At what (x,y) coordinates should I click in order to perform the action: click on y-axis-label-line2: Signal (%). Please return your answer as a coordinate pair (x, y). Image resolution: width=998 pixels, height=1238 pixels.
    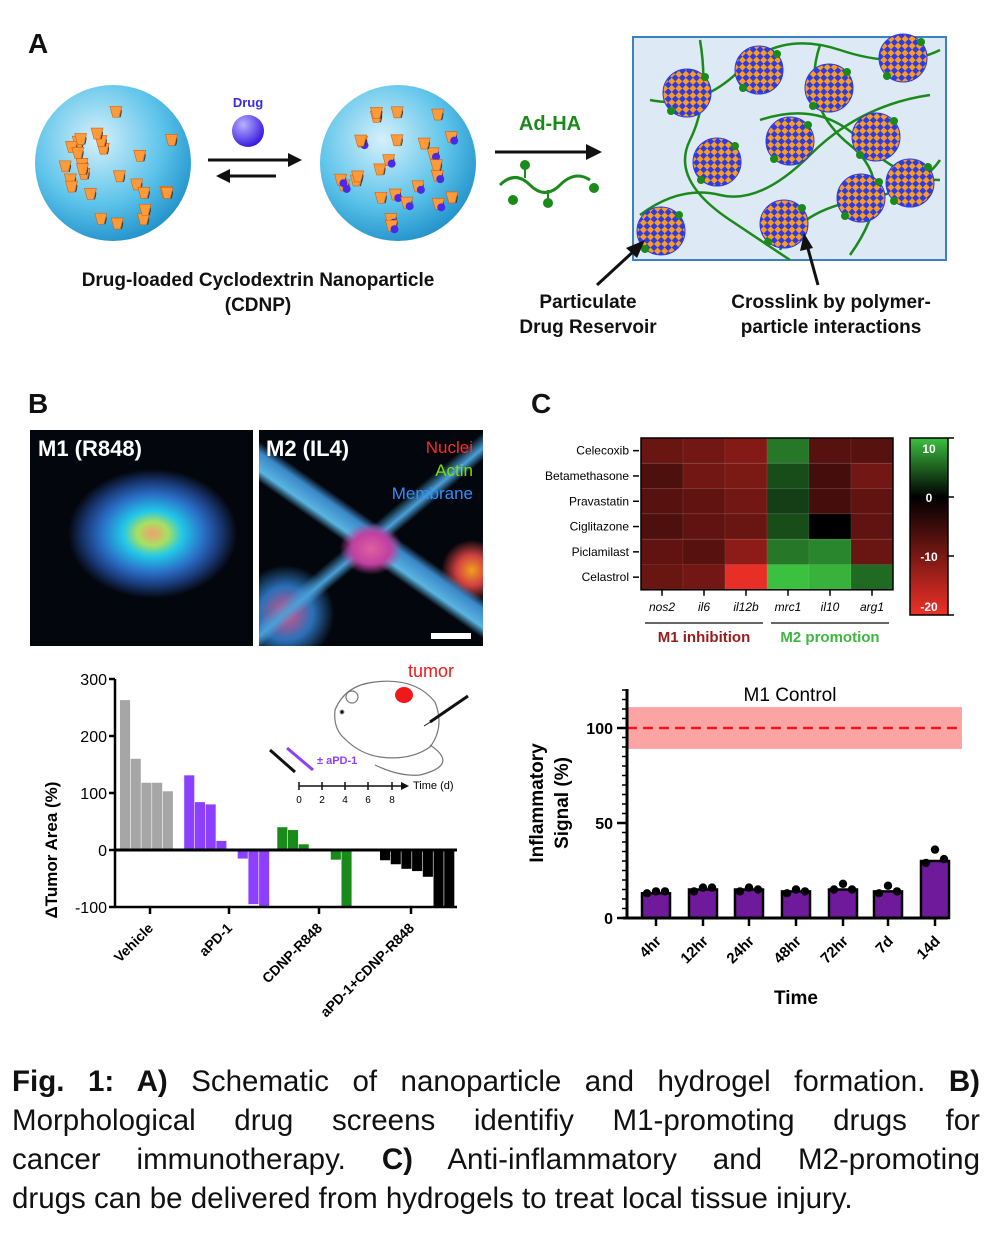
    Looking at the image, I should click on (562, 803).